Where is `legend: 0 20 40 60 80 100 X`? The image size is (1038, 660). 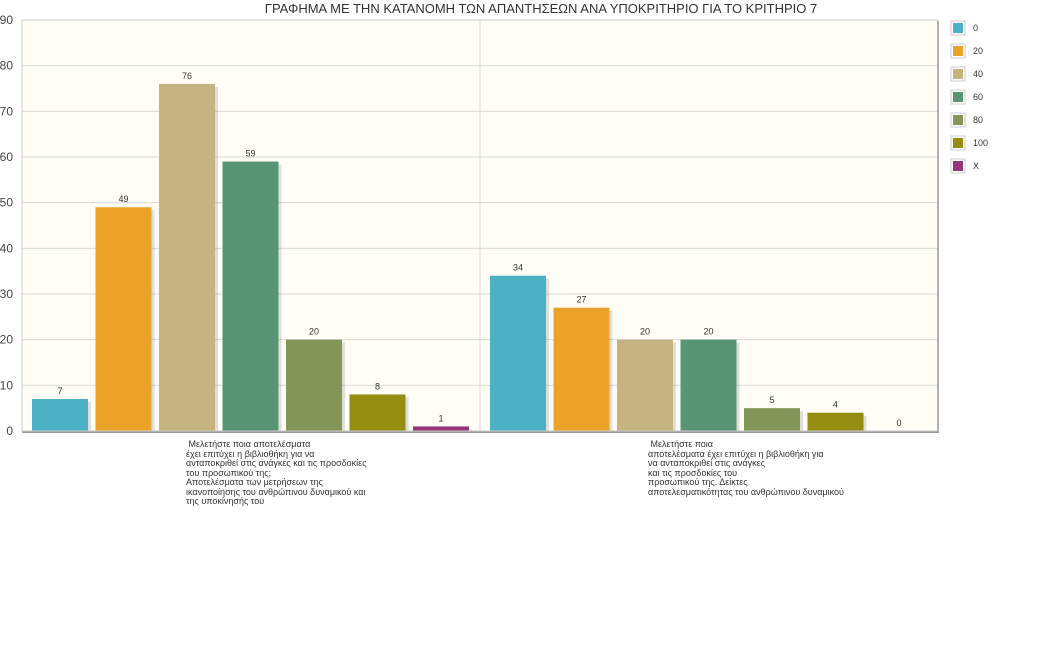 legend: 0 20 40 60 80 100 X is located at coordinates (969, 97).